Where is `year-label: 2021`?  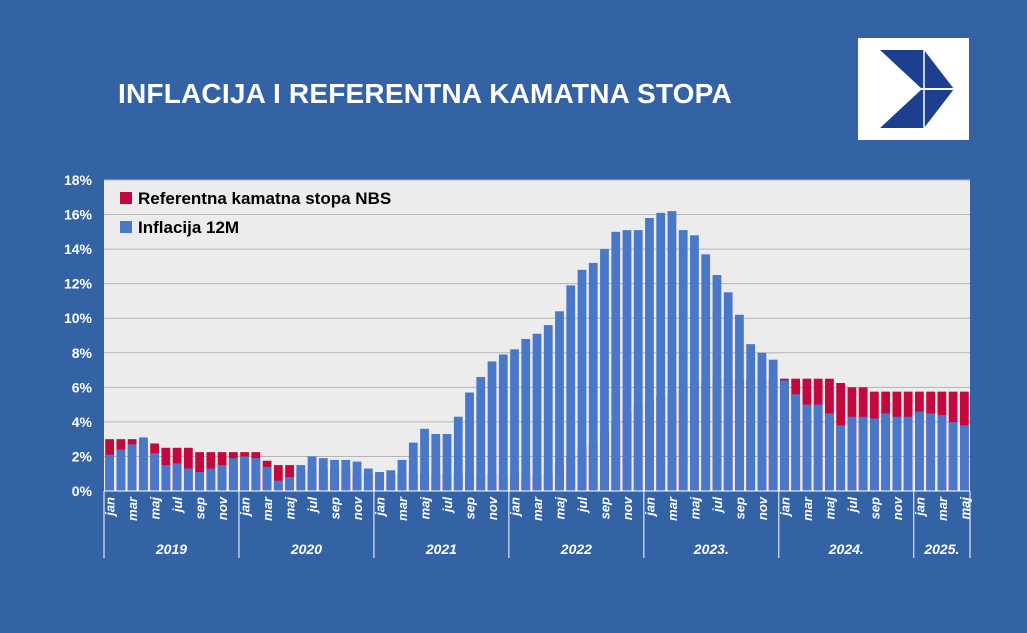 year-label: 2021 is located at coordinates (441, 549).